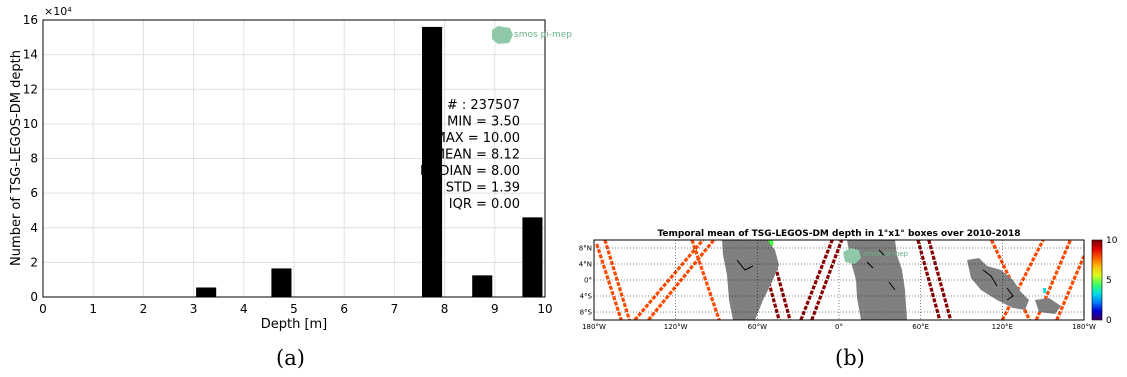 Image resolution: width=1127 pixels, height=377 pixels. I want to click on y-tick-label: 14, so click(30, 55).